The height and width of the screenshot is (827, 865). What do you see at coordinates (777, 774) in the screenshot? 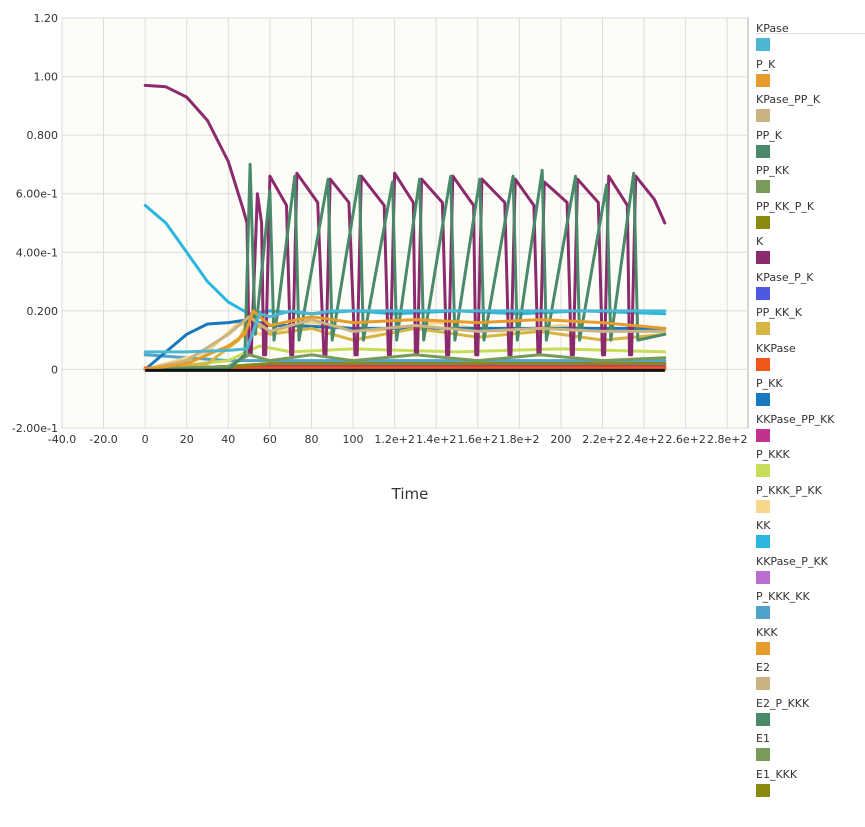
I see `legend-label: E1_KKK` at bounding box center [777, 774].